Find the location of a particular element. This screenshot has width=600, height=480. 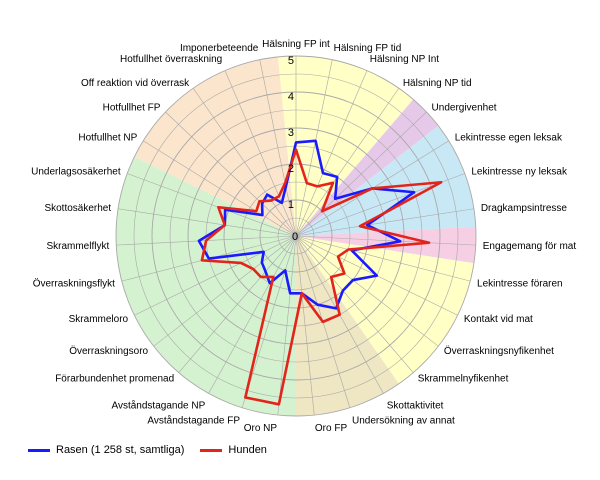

category-label-7: Lekintresse ny leksak is located at coordinates (519, 172).